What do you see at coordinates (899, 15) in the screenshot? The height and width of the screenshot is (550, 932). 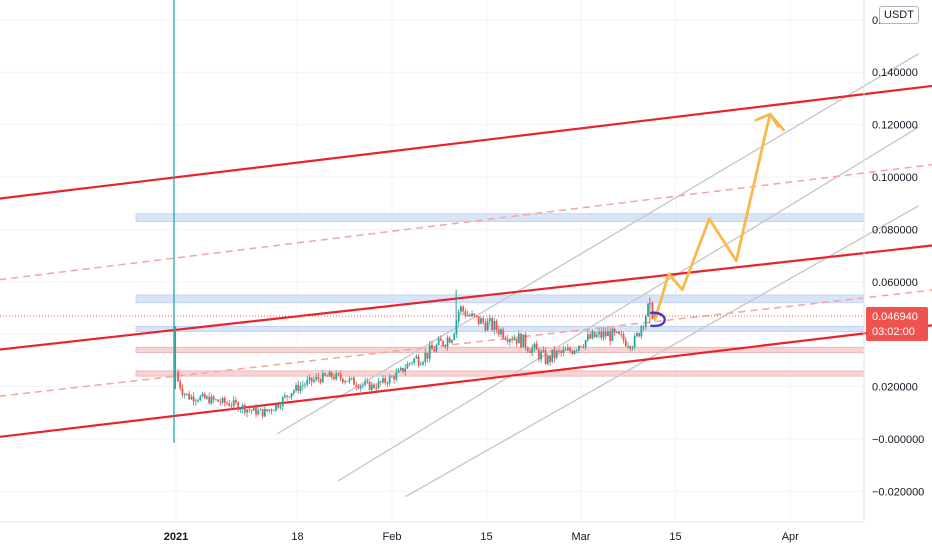 I see `currency-badge: USDT` at bounding box center [899, 15].